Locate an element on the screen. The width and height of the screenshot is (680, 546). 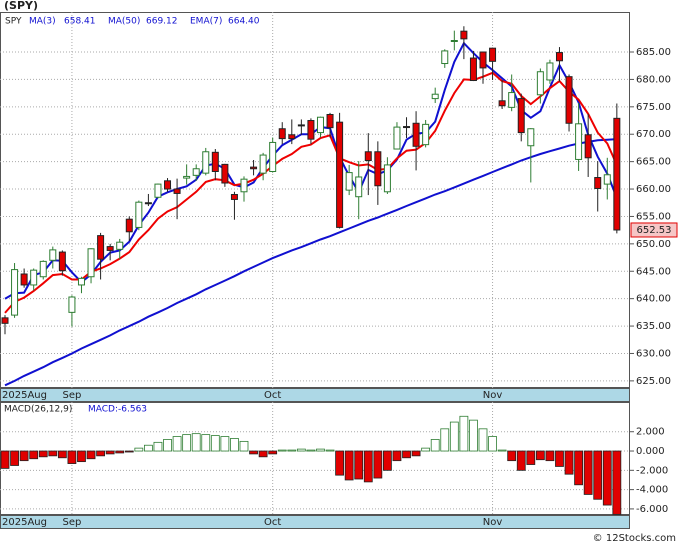
price-tag-label: 652.53 is located at coordinates (654, 230).